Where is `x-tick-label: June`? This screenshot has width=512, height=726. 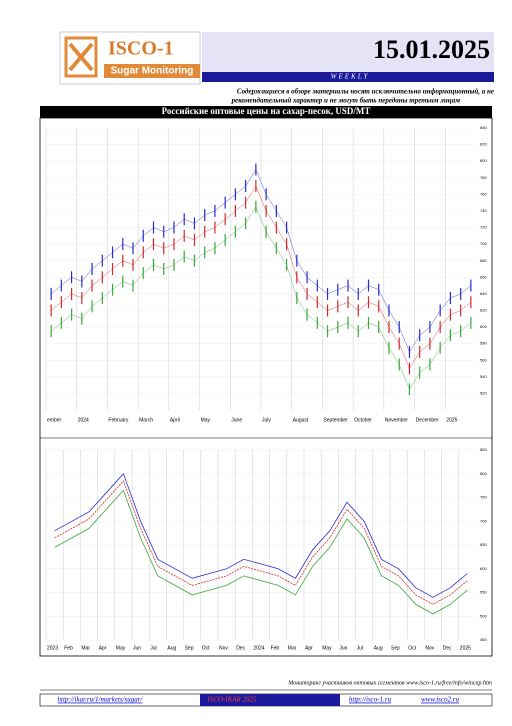 x-tick-label: June is located at coordinates (236, 420).